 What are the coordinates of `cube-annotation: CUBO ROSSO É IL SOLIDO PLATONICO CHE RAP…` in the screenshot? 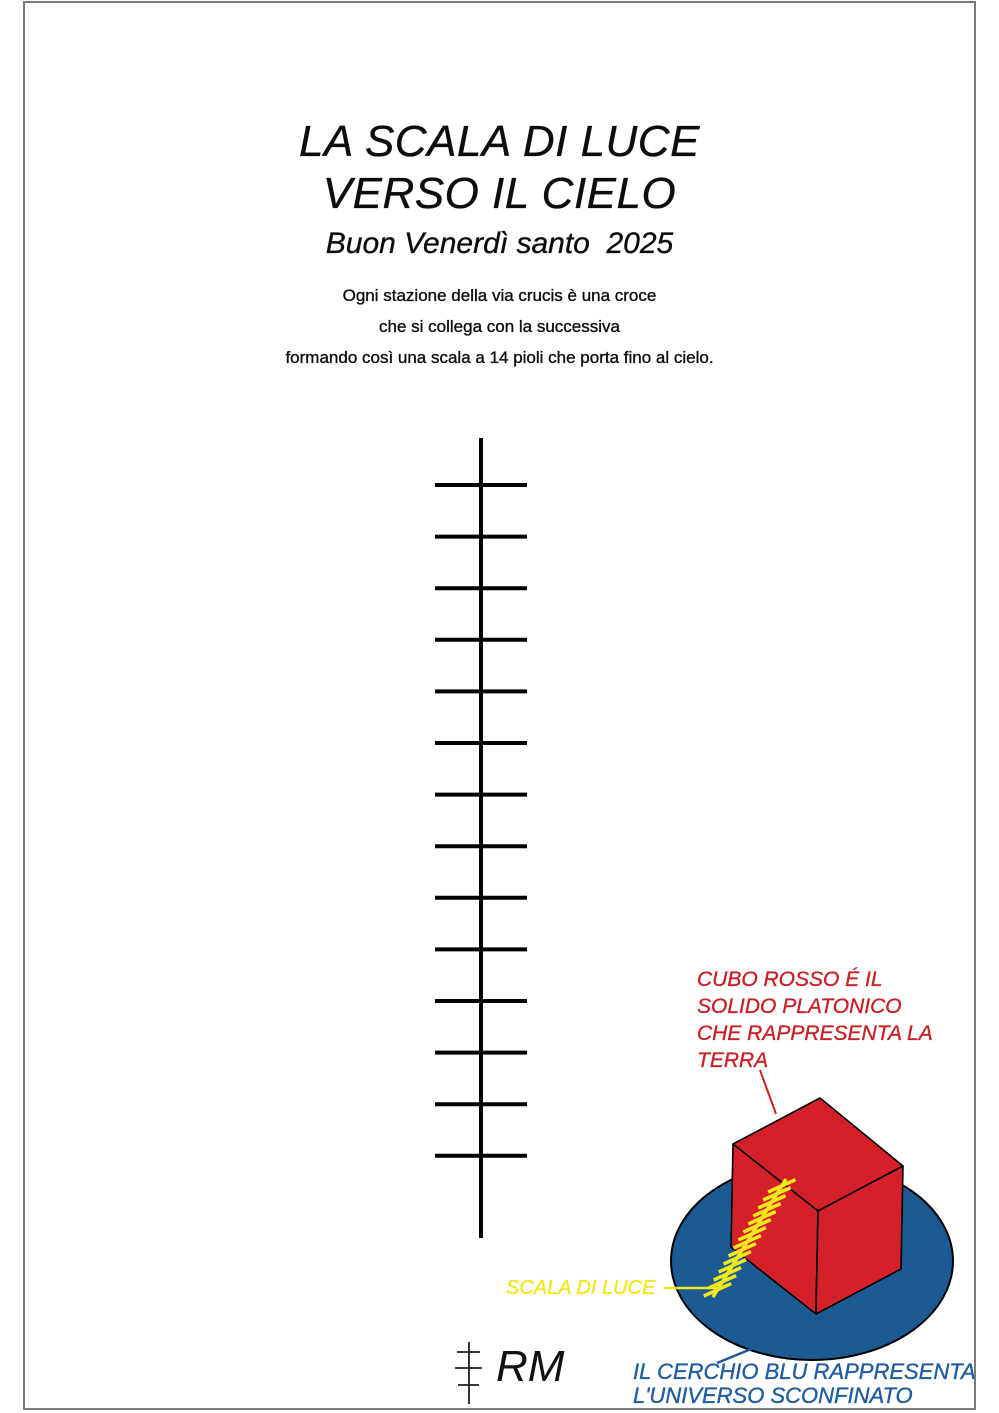 It's located at (815, 1020).